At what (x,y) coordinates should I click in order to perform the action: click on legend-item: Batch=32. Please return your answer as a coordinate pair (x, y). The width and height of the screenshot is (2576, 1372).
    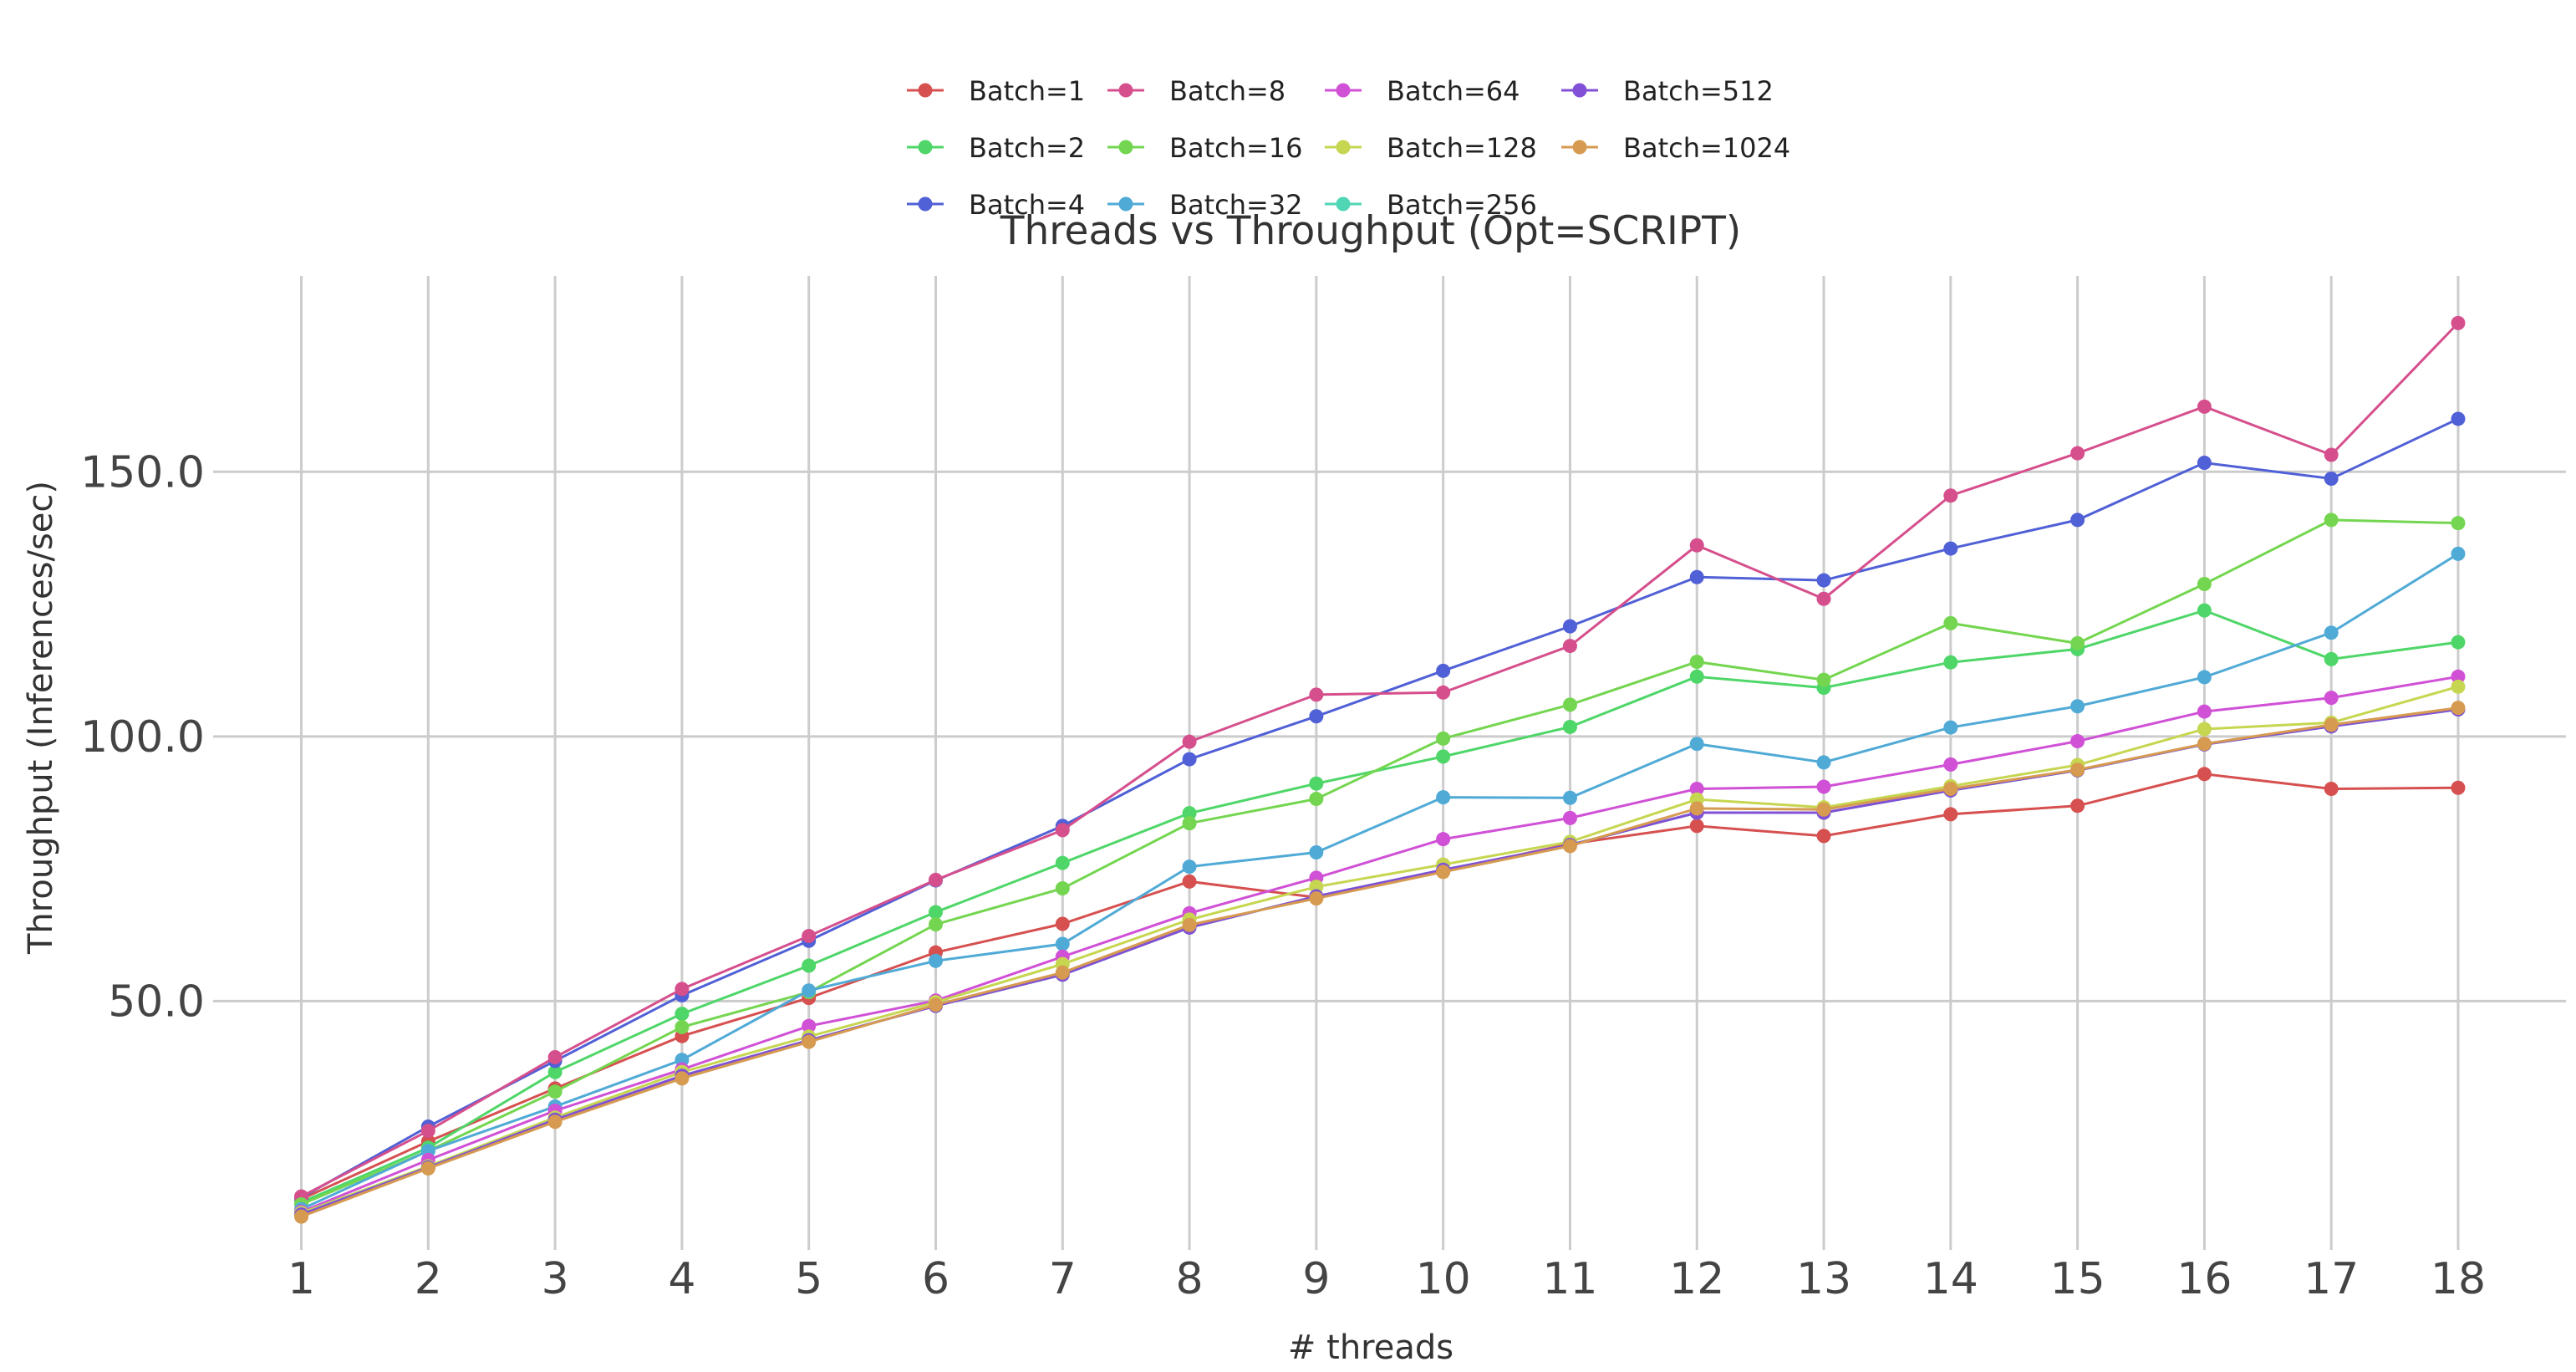
    Looking at the image, I should click on (1205, 205).